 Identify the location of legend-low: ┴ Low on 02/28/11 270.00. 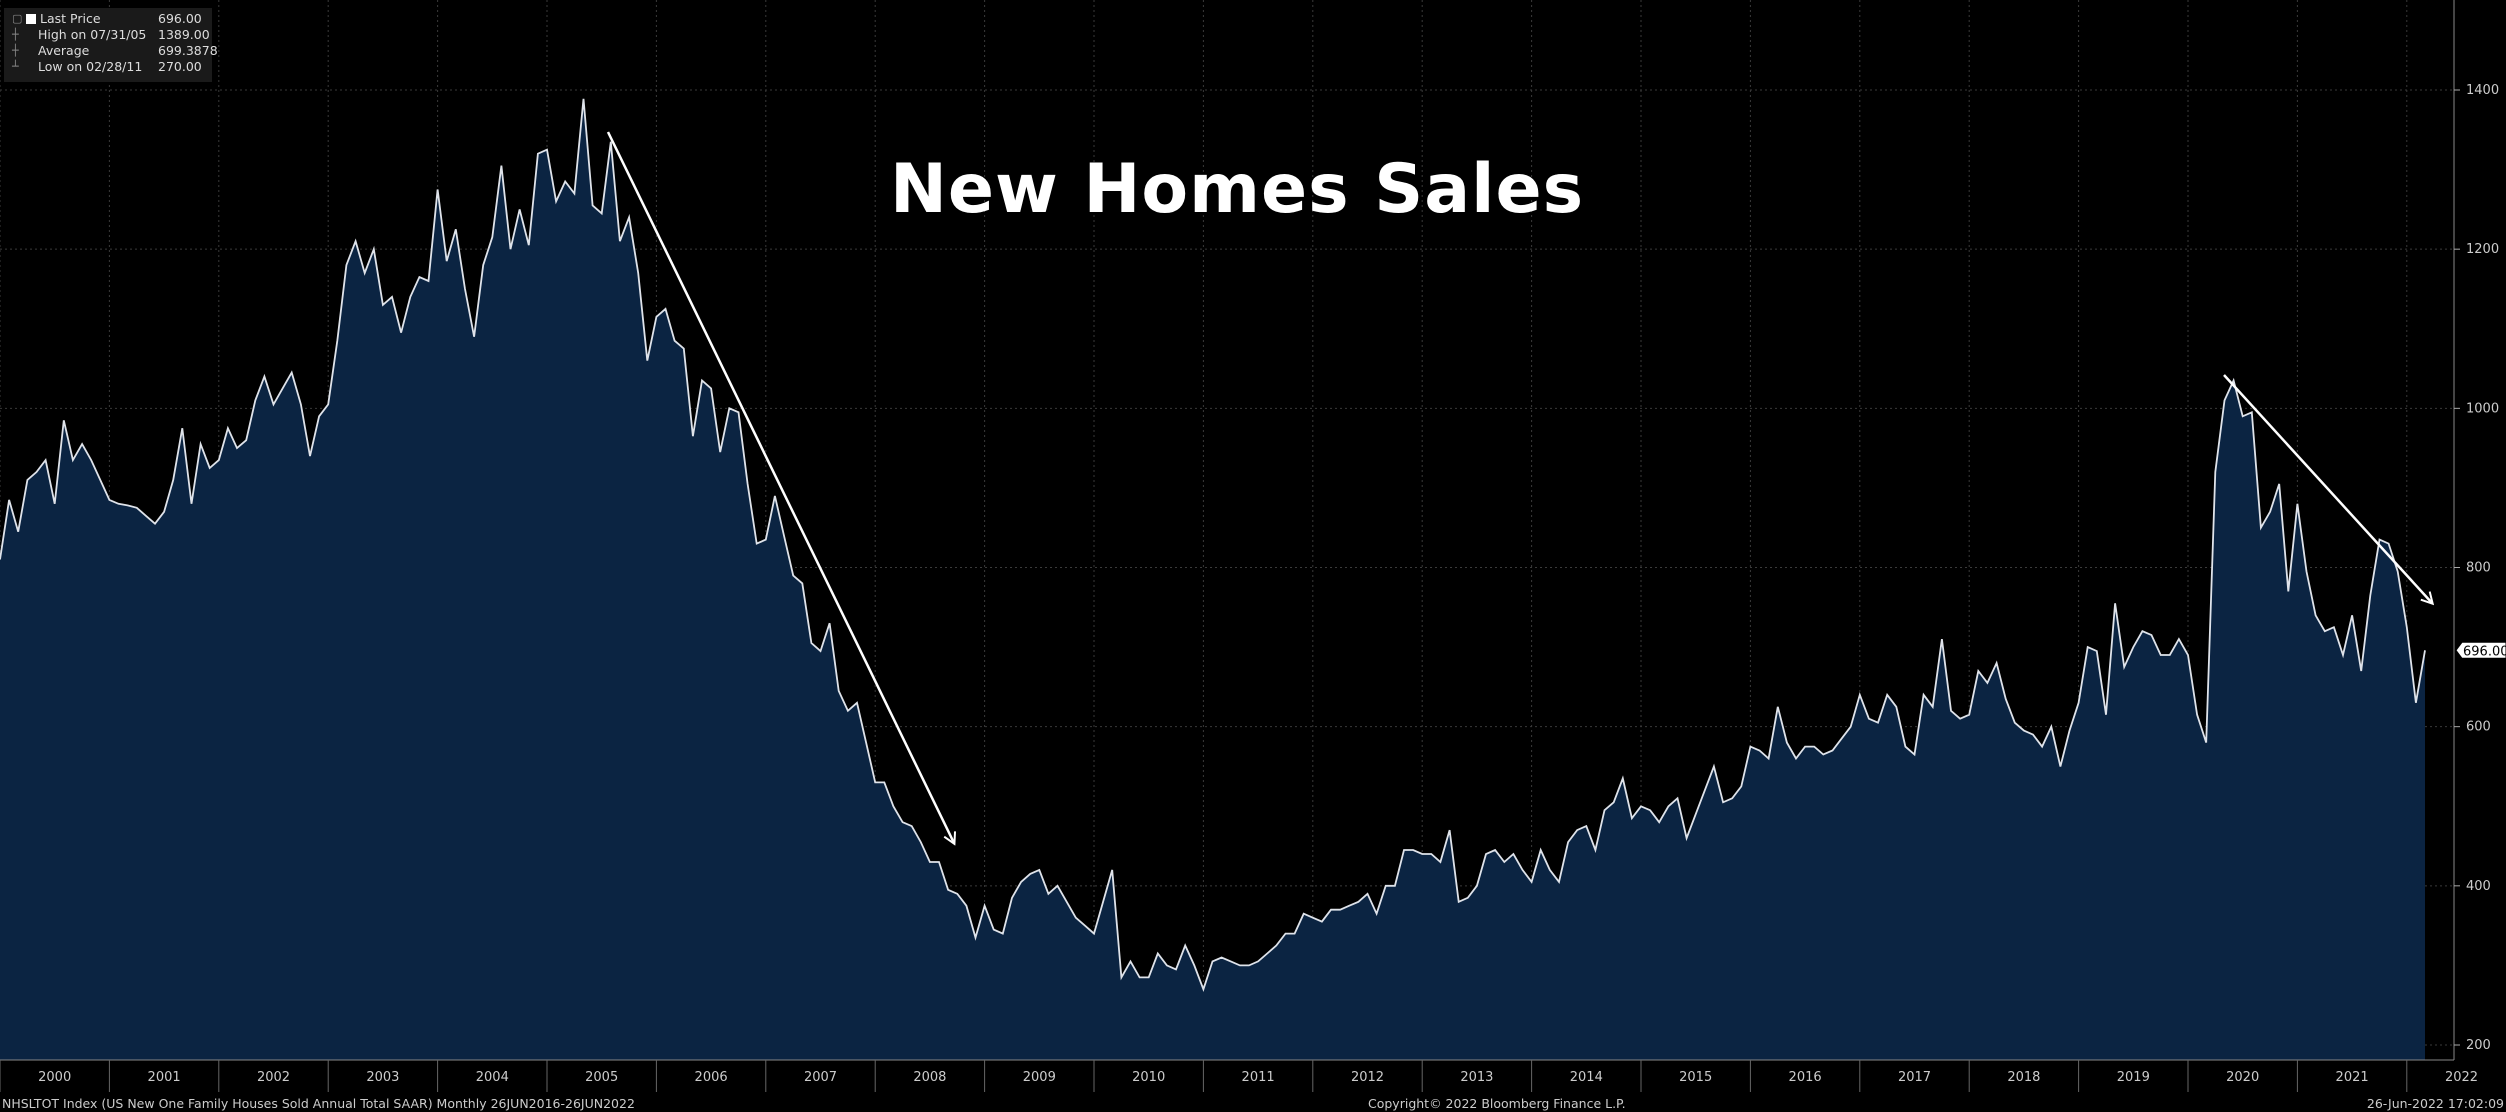
(110, 67).